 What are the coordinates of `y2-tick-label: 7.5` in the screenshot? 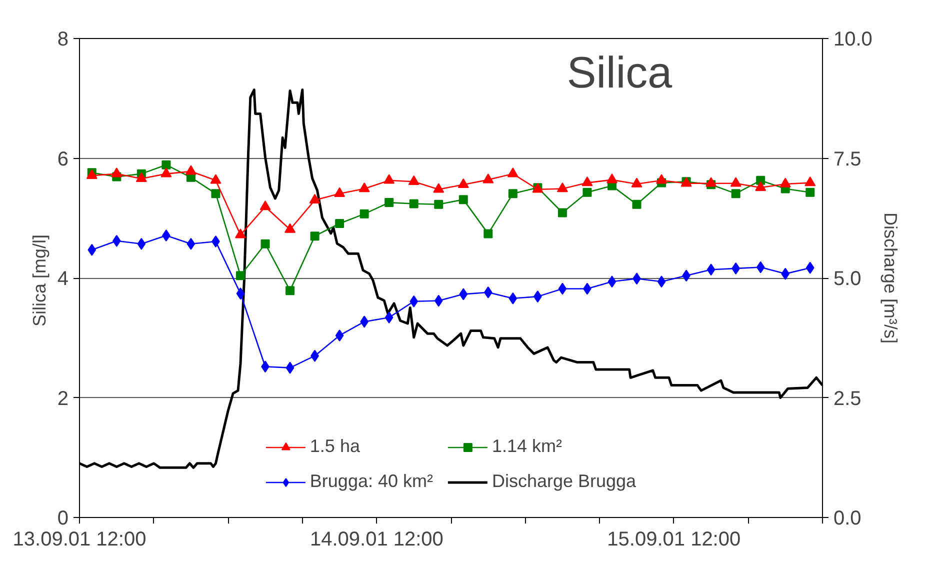 It's located at (848, 159).